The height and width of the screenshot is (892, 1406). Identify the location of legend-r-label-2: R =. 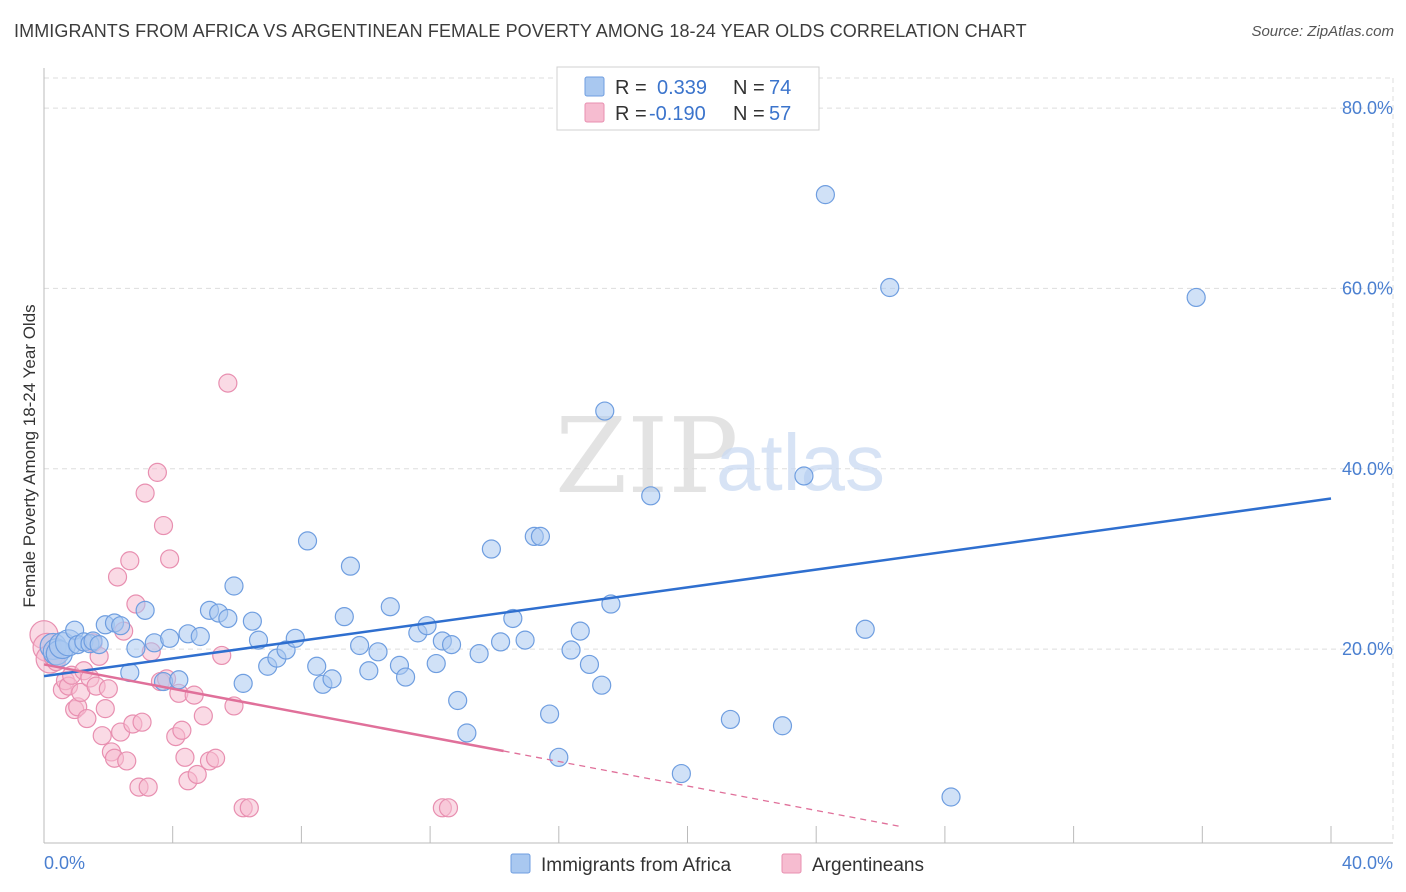
(631, 114).